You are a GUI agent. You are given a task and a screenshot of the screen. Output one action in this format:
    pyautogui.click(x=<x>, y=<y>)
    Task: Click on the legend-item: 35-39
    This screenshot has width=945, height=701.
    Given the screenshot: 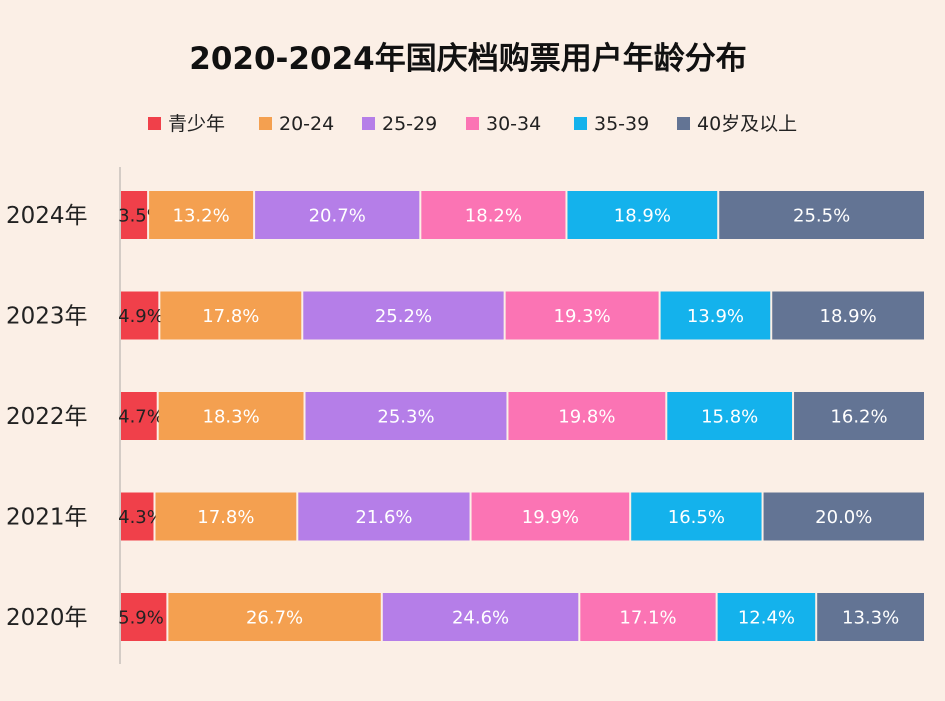 What is the action you would take?
    pyautogui.click(x=611, y=124)
    